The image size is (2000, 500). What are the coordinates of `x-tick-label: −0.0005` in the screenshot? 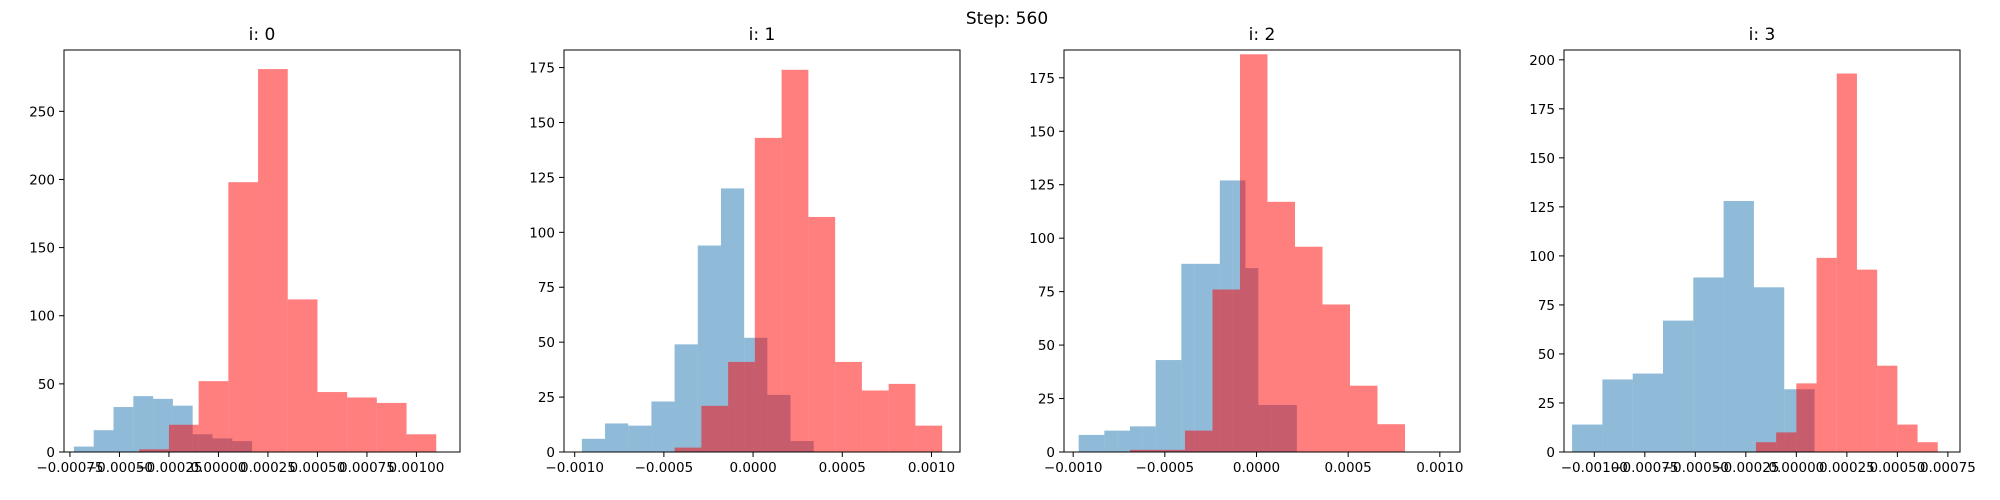 It's located at (1165, 468).